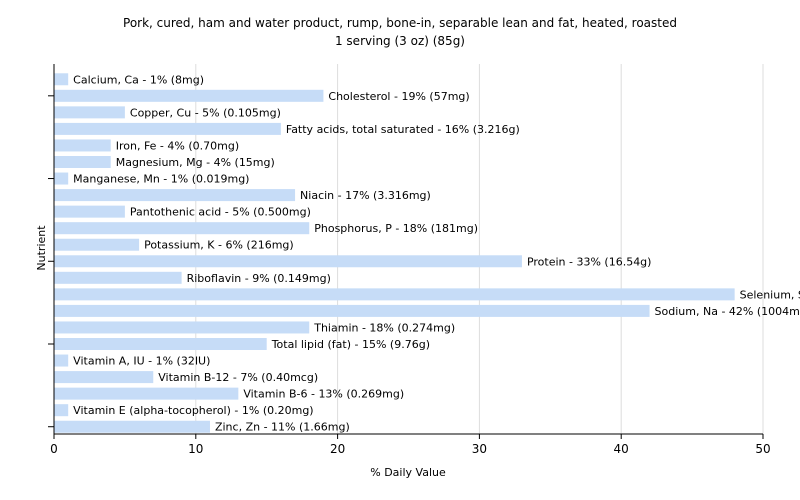 Image resolution: width=800 pixels, height=500 pixels. Describe the element at coordinates (384, 327) in the screenshot. I see `bar-label: Thiamin - 18% (0.274mg)` at that location.